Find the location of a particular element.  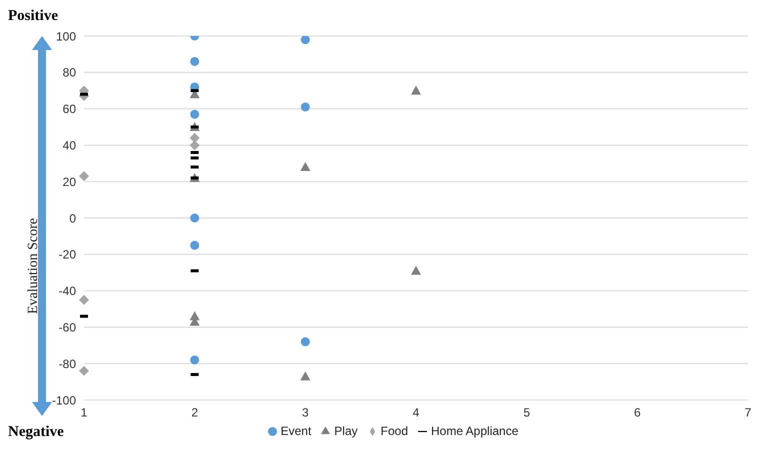

x-tick-label: 1 is located at coordinates (84, 413).